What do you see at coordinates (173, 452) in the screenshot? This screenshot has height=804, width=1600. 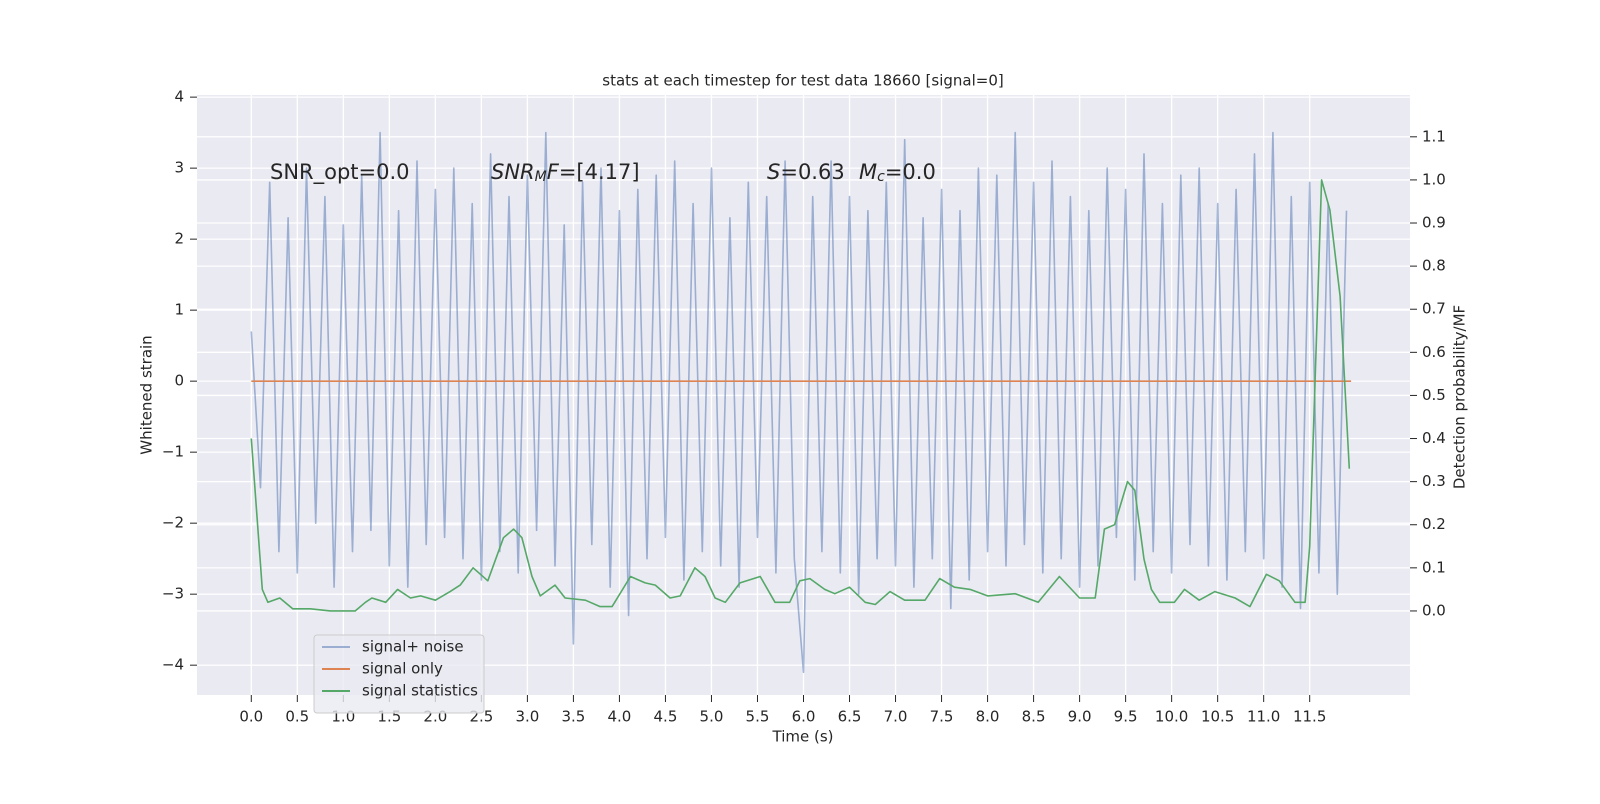 I see `y-tick-label: −1` at bounding box center [173, 452].